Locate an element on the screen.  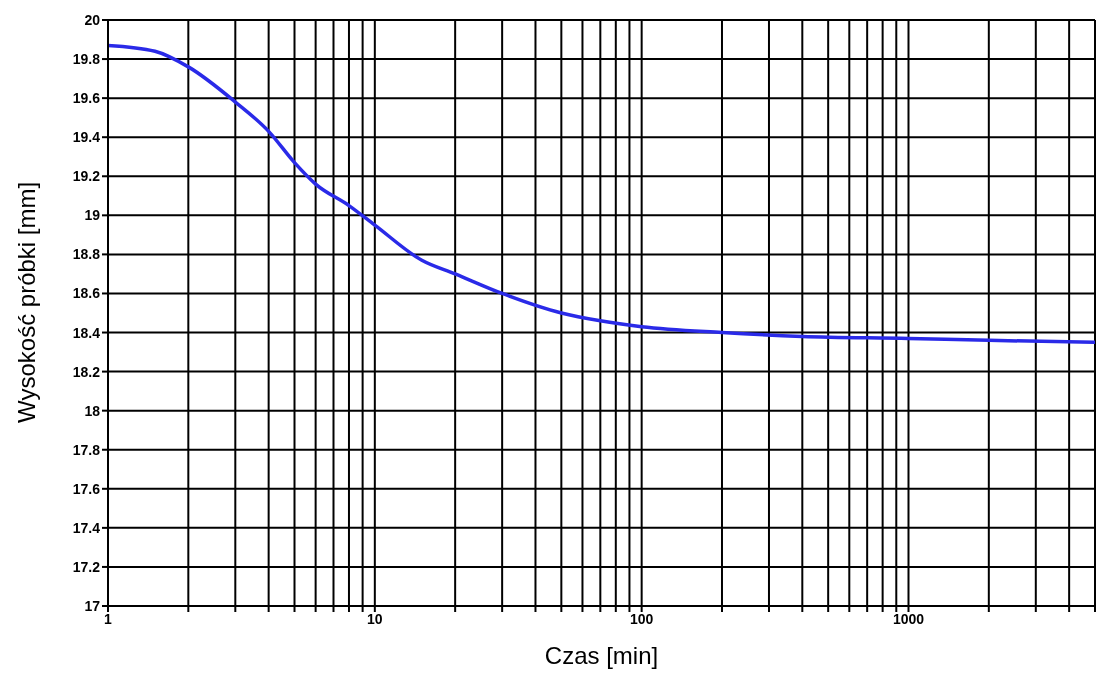
y-tick-label: 18 is located at coordinates (92, 410).